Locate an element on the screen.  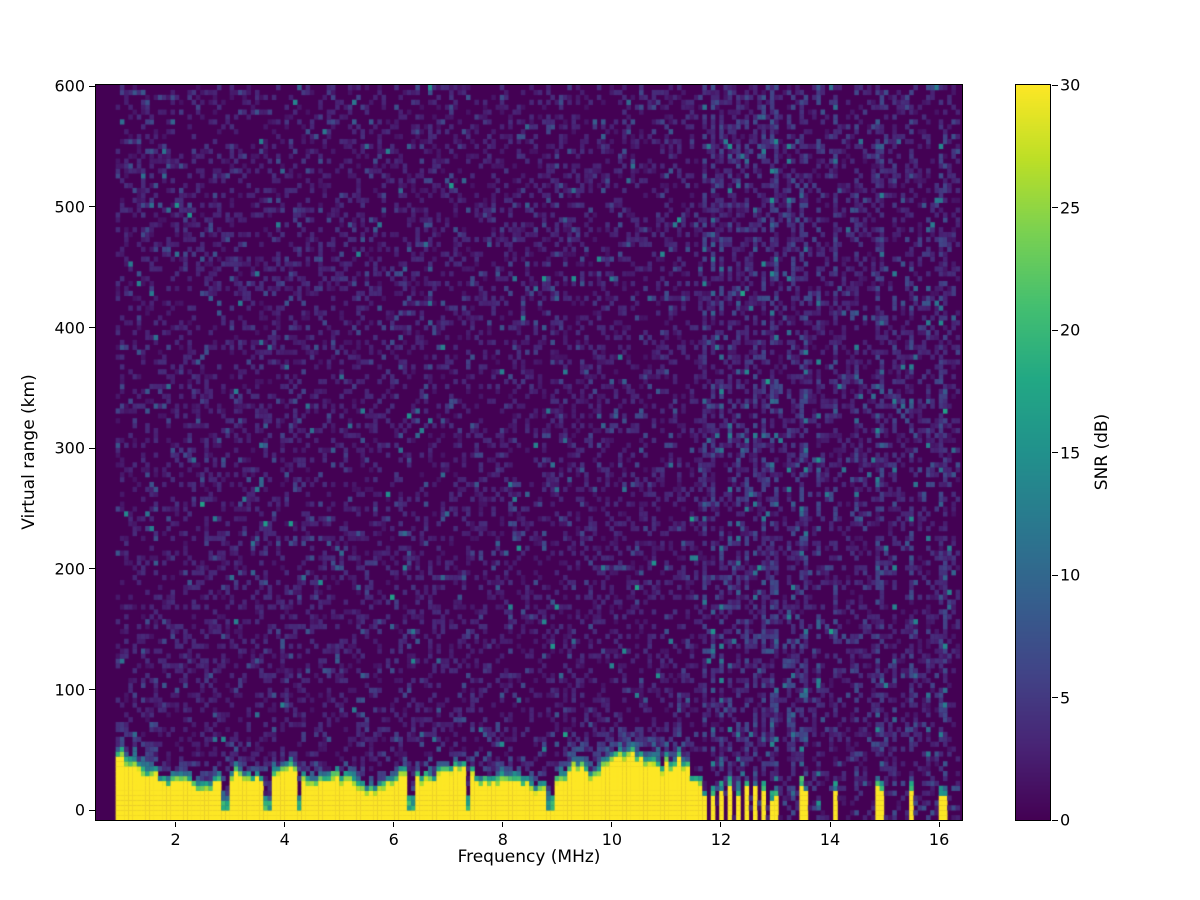
x-tick-label: 16 is located at coordinates (939, 839).